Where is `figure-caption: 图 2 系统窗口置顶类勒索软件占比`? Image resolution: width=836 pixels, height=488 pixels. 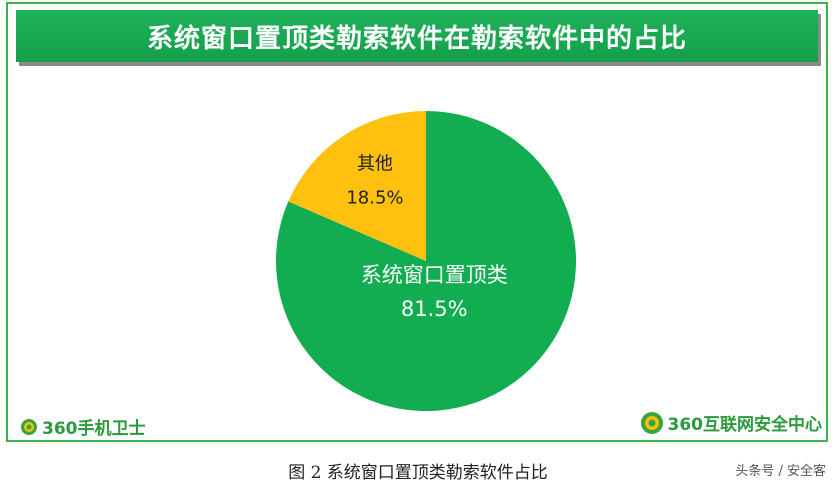 figure-caption: 图 2 系统窗口置顶类勒索软件占比 is located at coordinates (418, 473).